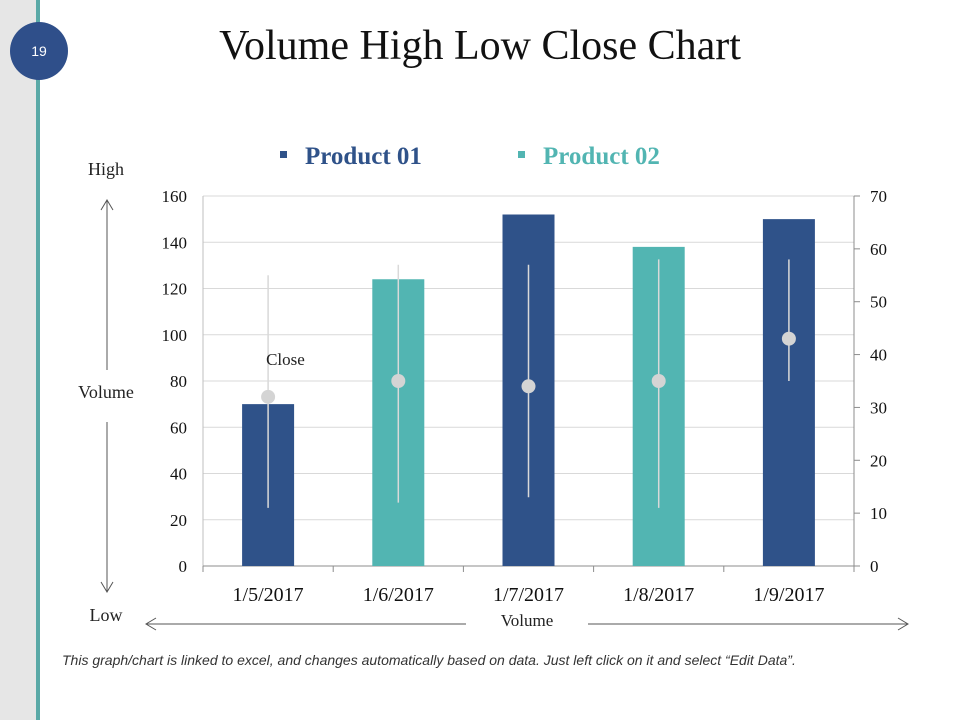 Image resolution: width=960 pixels, height=720 pixels. What do you see at coordinates (903, 624) in the screenshot?
I see `arrow-right-head` at bounding box center [903, 624].